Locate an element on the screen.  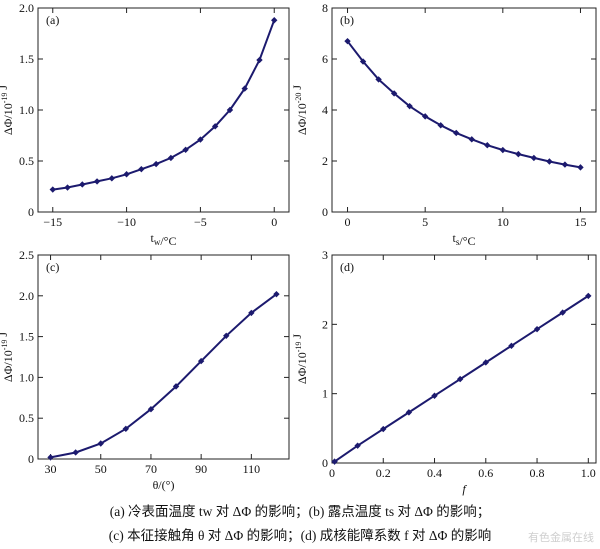
y-tick-label: 2.0 is located at coordinates (26, 8).